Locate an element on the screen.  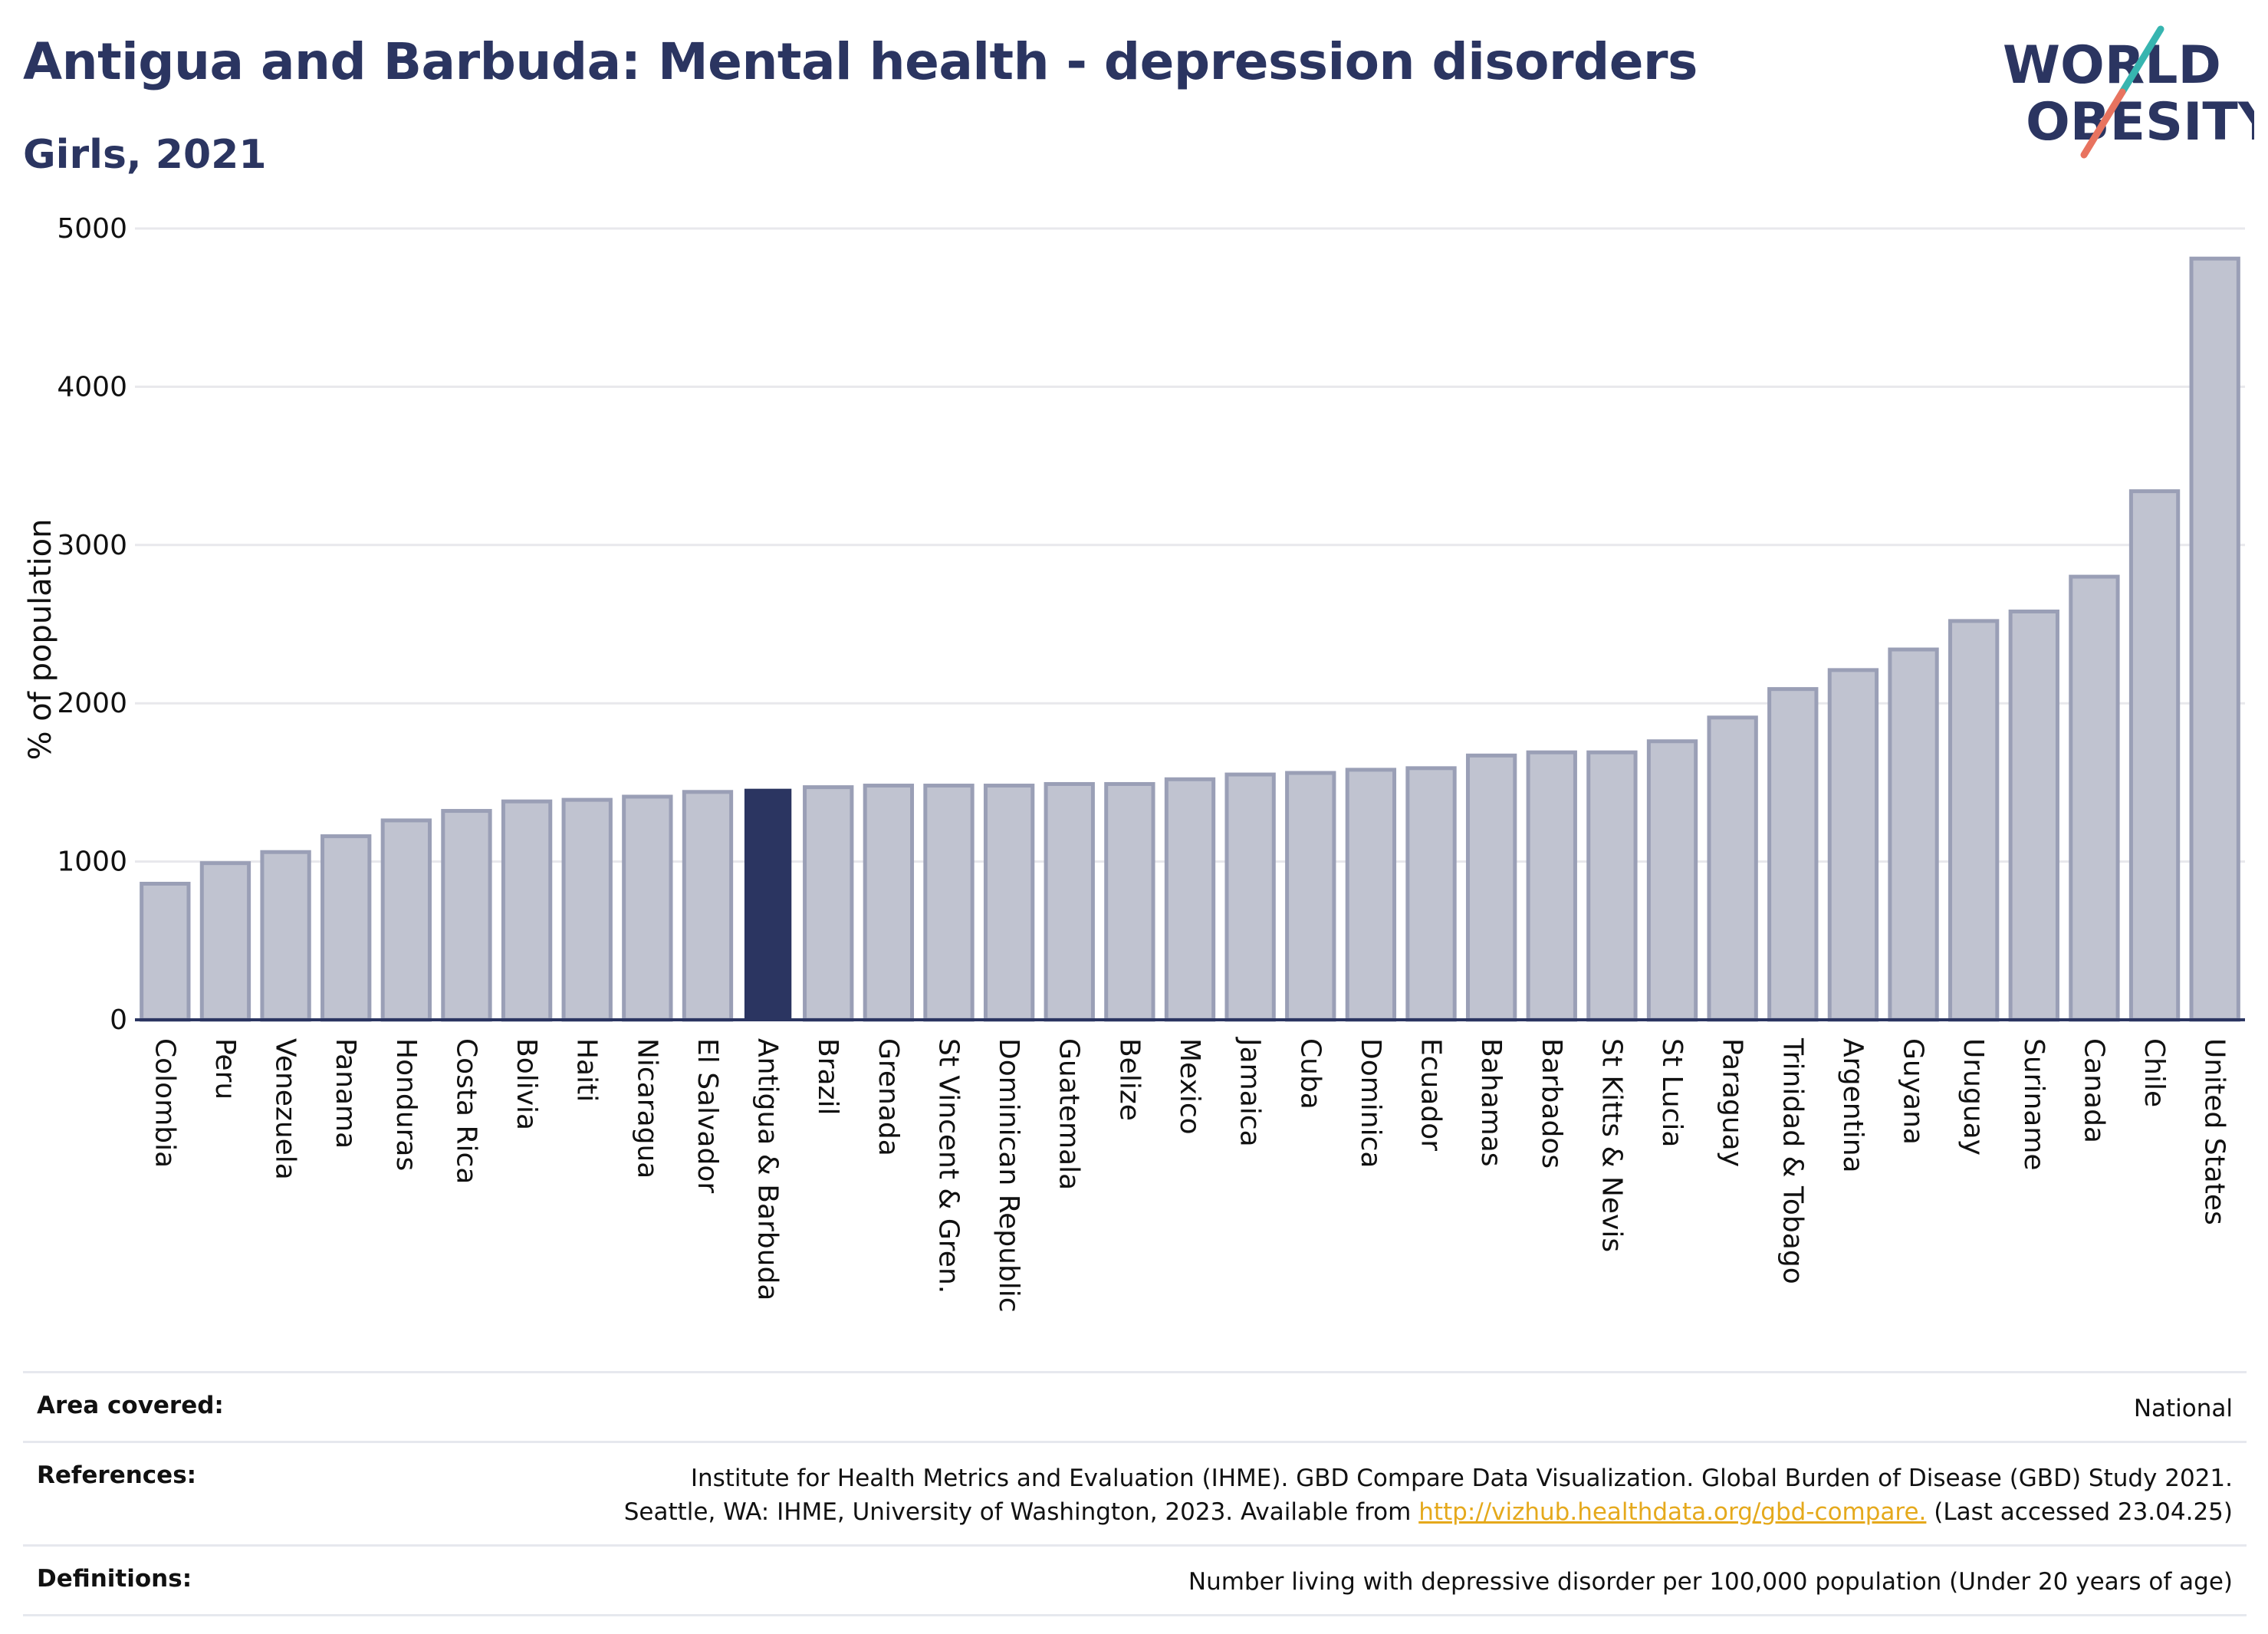
x-tick-label: Suriname is located at coordinates (2033, 1105).